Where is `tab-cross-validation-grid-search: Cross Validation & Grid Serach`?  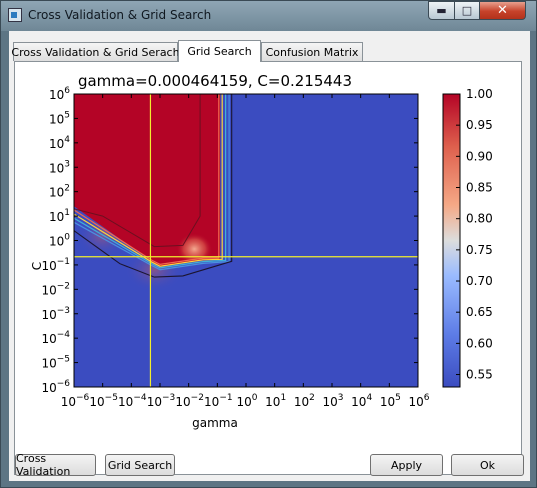 tab-cross-validation-grid-search: Cross Validation & Grid Serach is located at coordinates (95, 51).